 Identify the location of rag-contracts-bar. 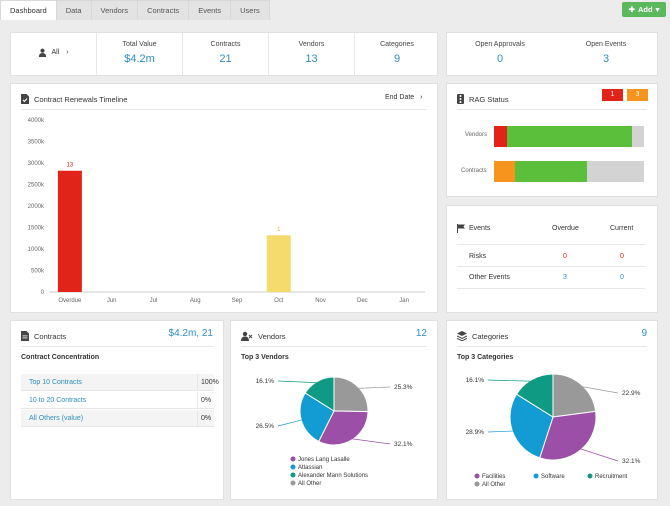
(569, 171).